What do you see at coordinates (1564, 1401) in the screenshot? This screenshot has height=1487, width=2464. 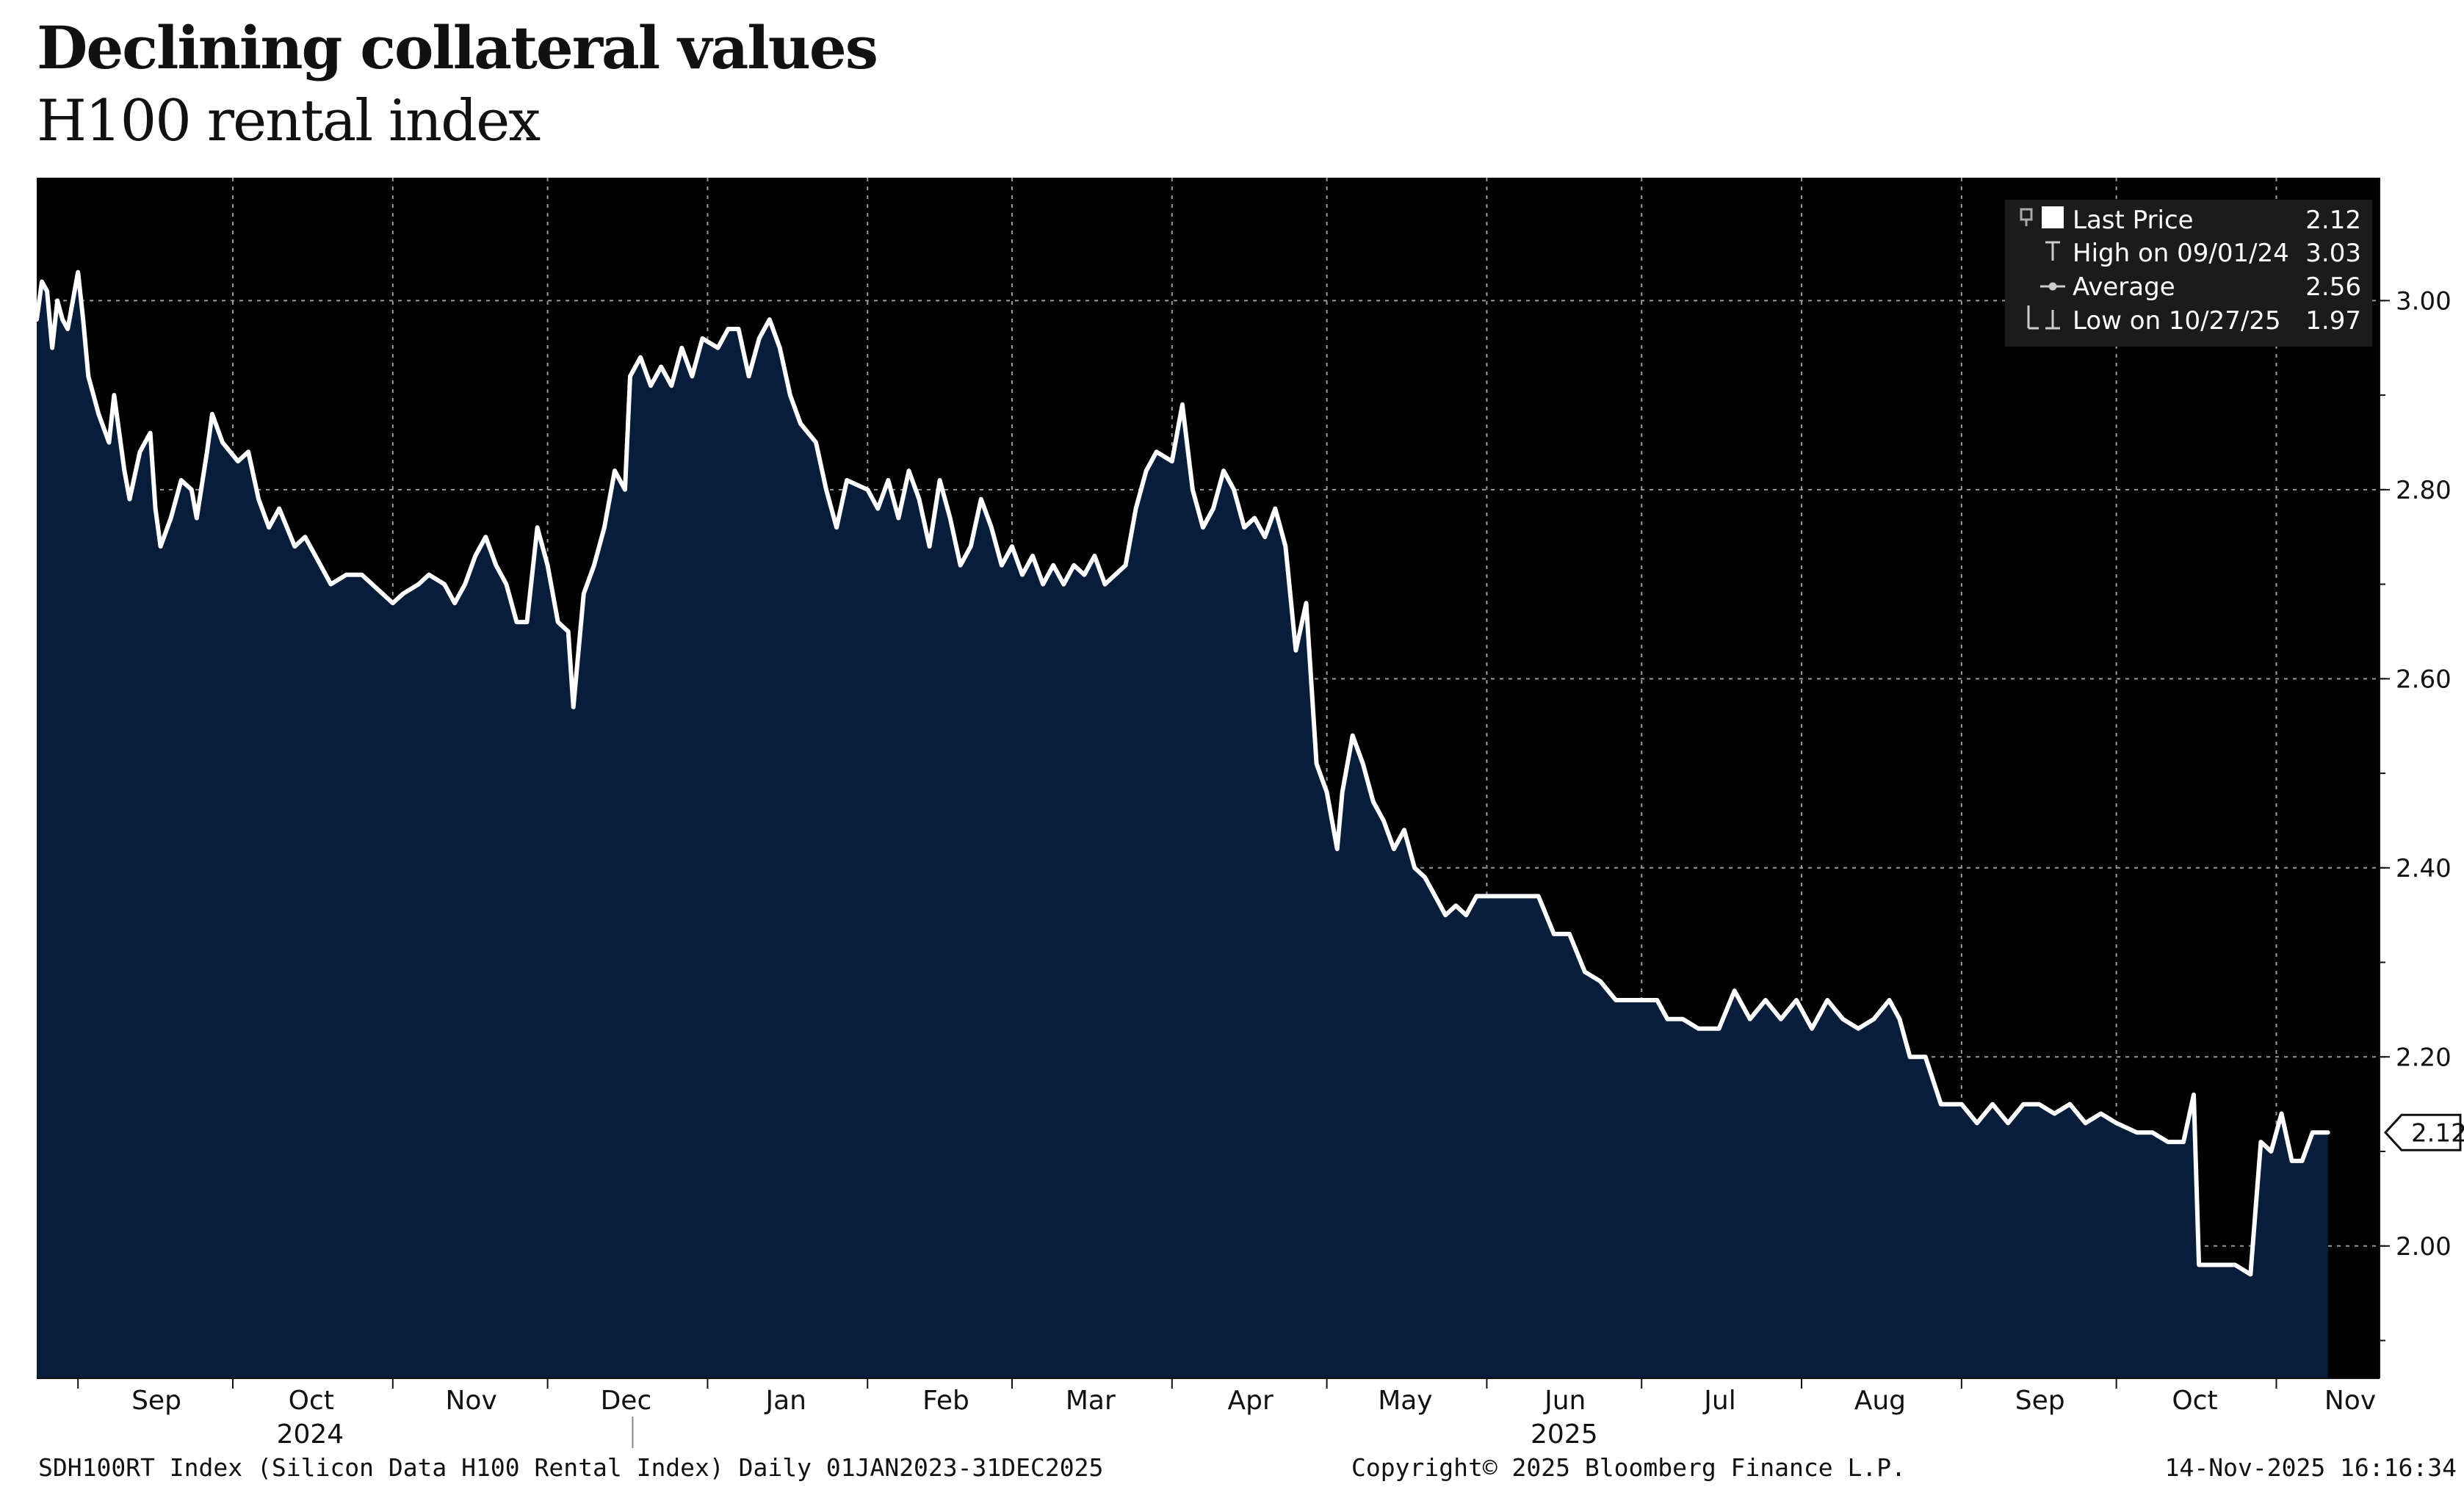 I see `x-tick-label: Jun` at bounding box center [1564, 1401].